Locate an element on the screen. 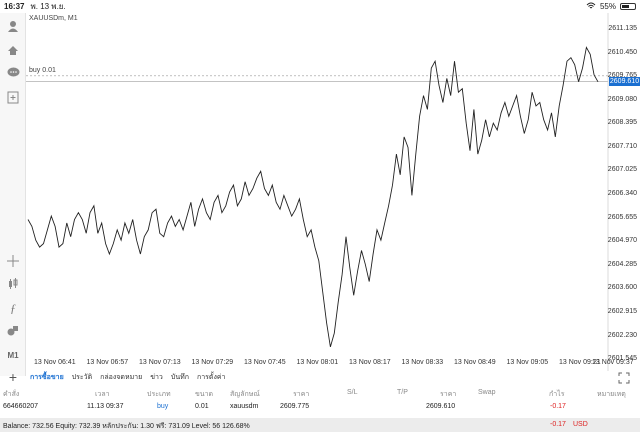  crosshair-icon is located at coordinates (13, 261).